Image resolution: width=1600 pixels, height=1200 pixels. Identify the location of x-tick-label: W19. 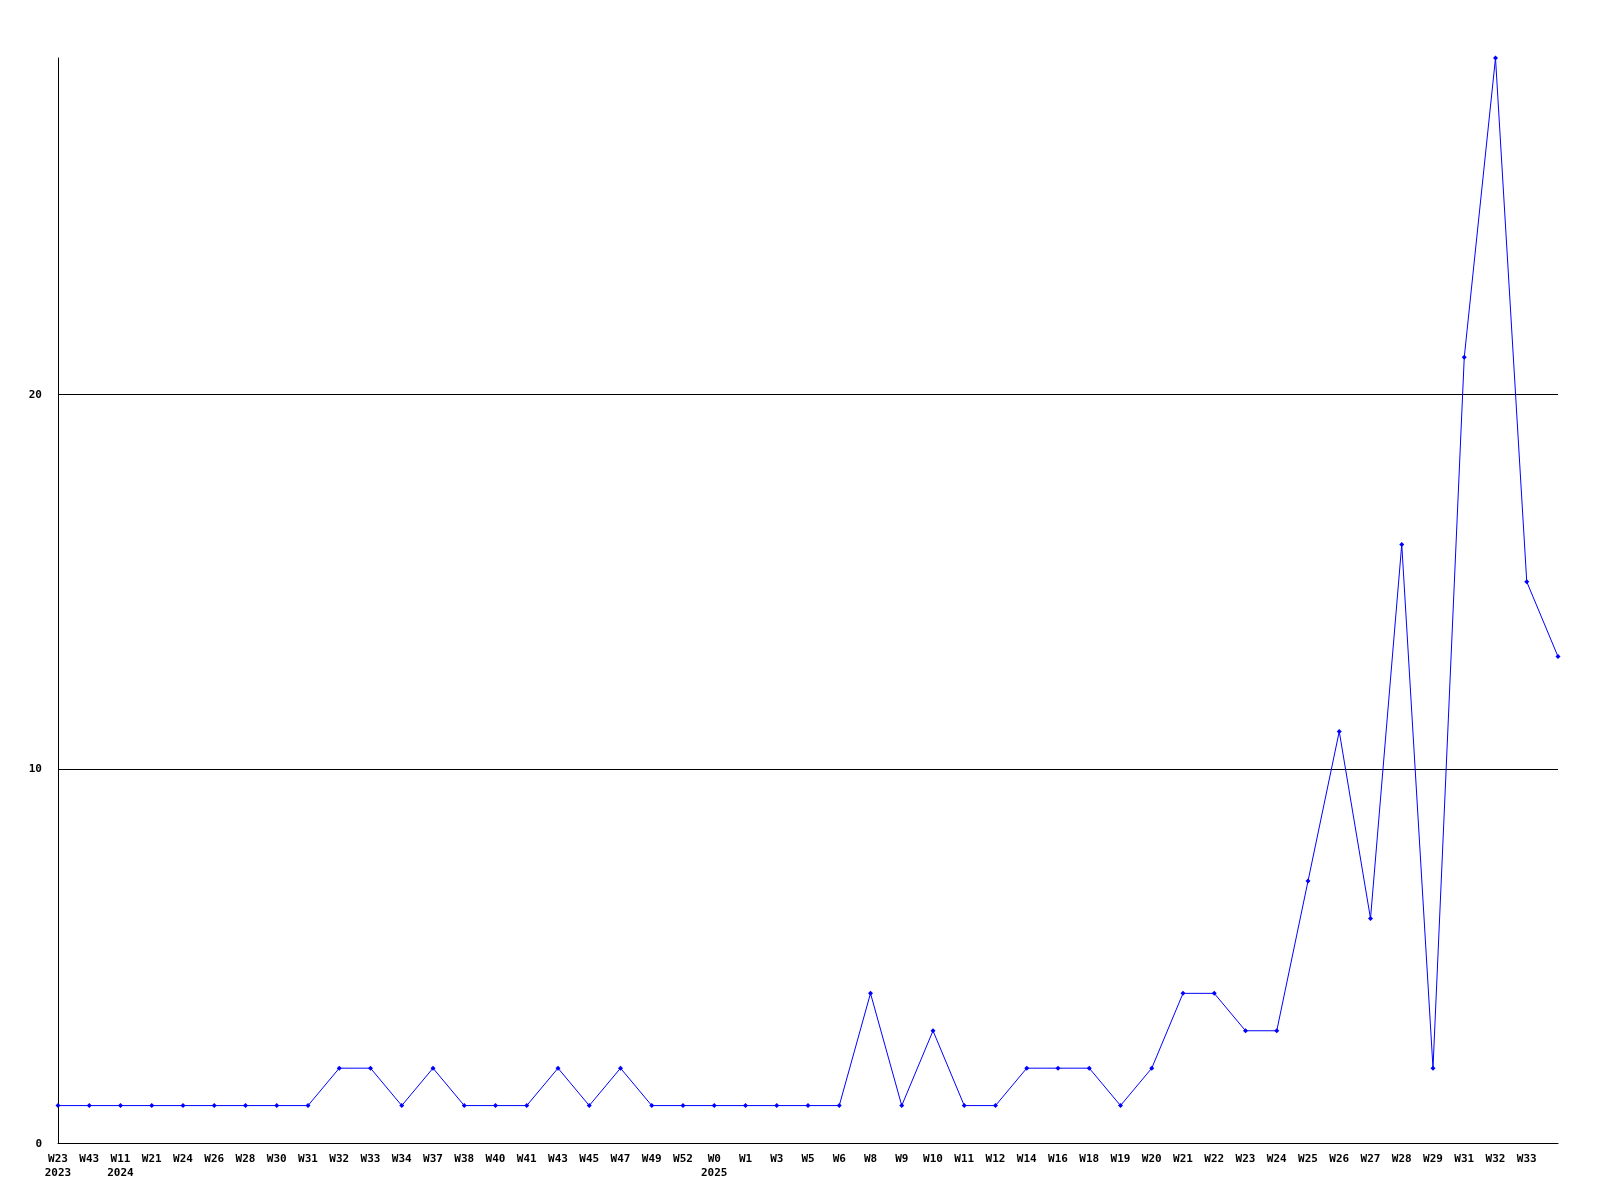
(1120, 1158).